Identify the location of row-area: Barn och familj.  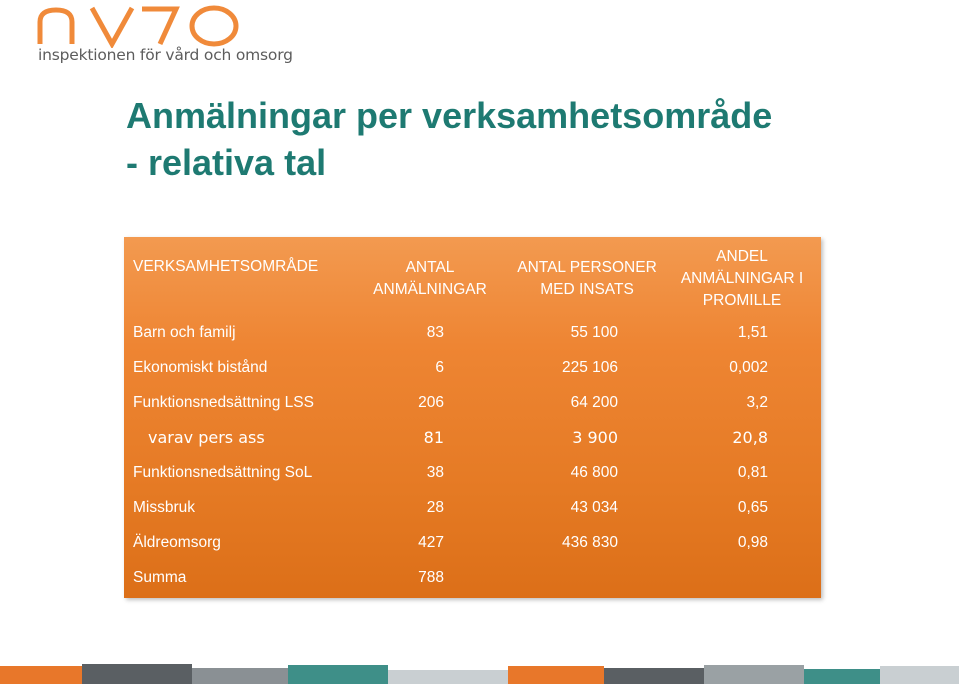
(184, 332).